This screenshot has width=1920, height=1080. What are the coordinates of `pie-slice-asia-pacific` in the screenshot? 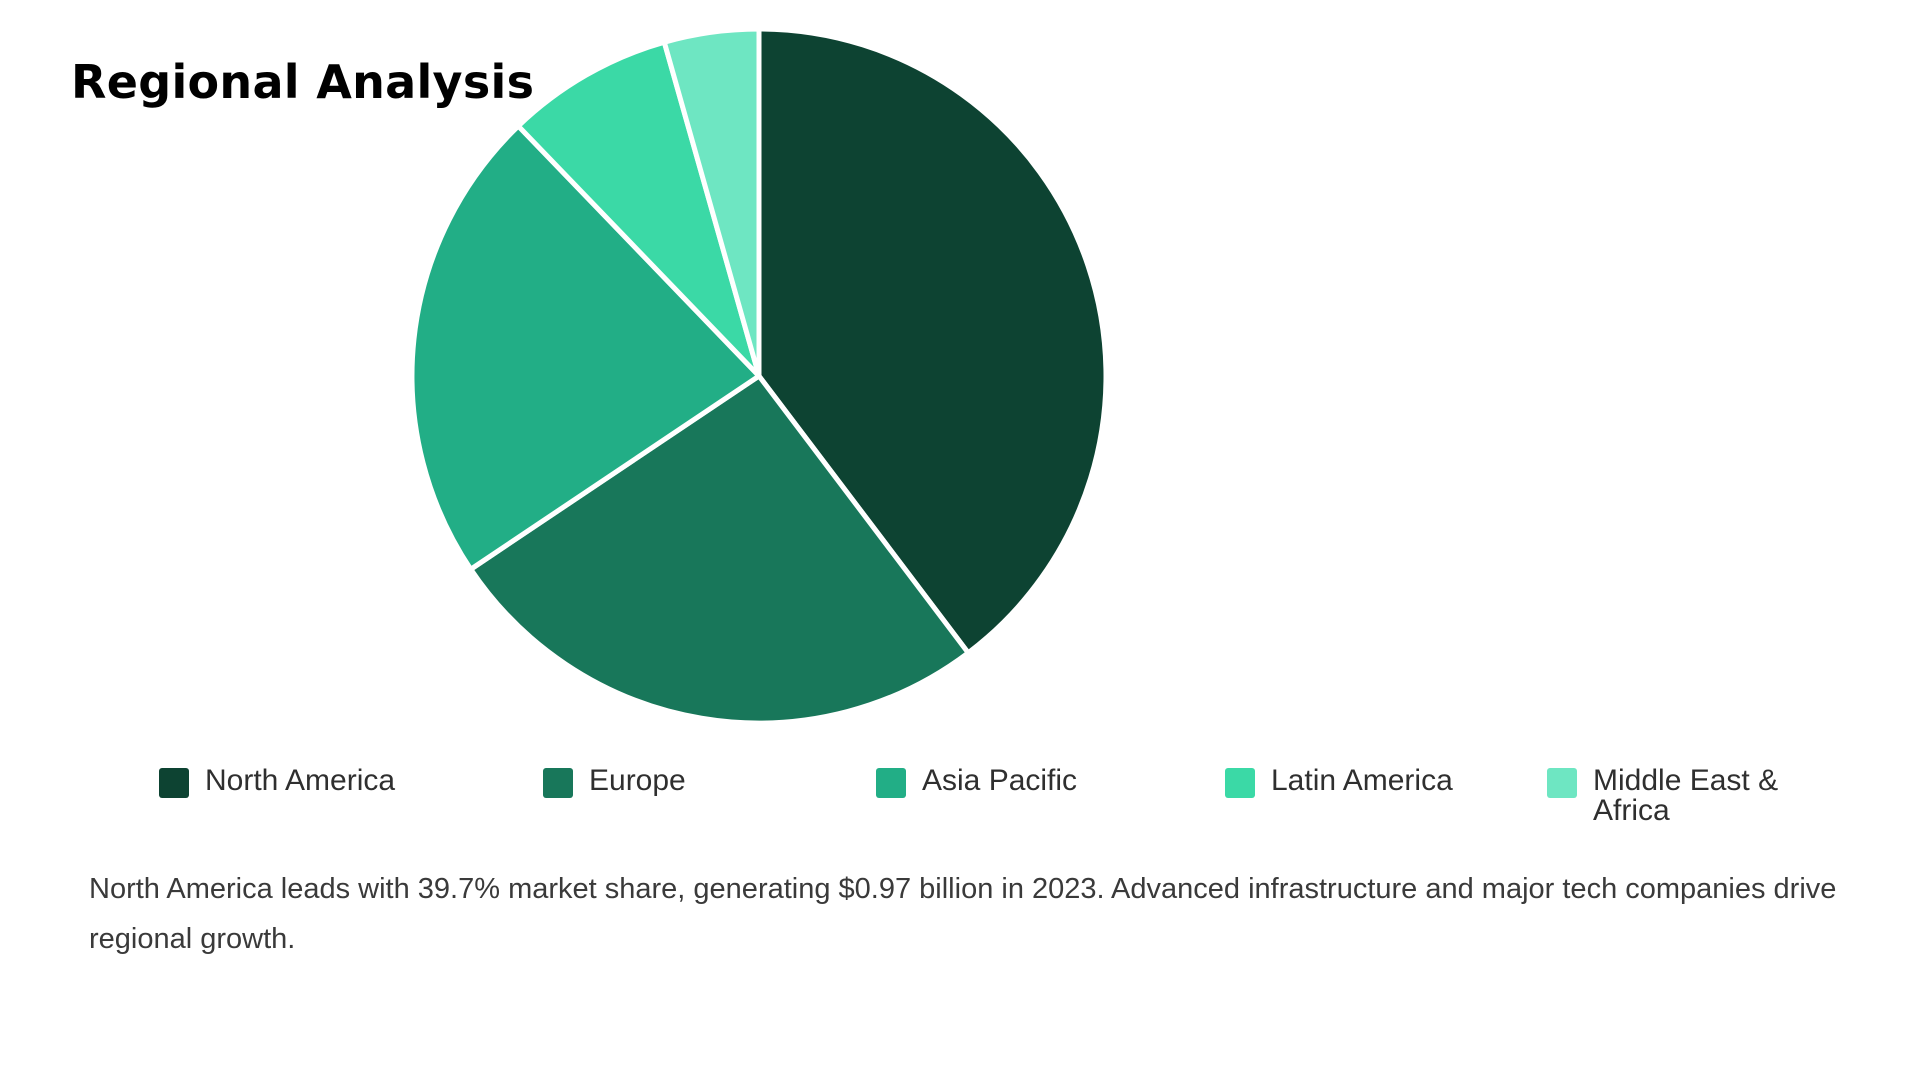 It's located at (585, 347).